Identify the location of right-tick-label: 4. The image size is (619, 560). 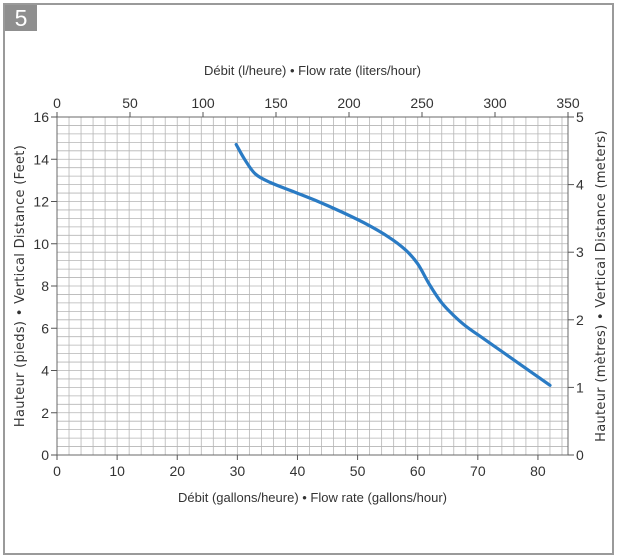
(580, 185).